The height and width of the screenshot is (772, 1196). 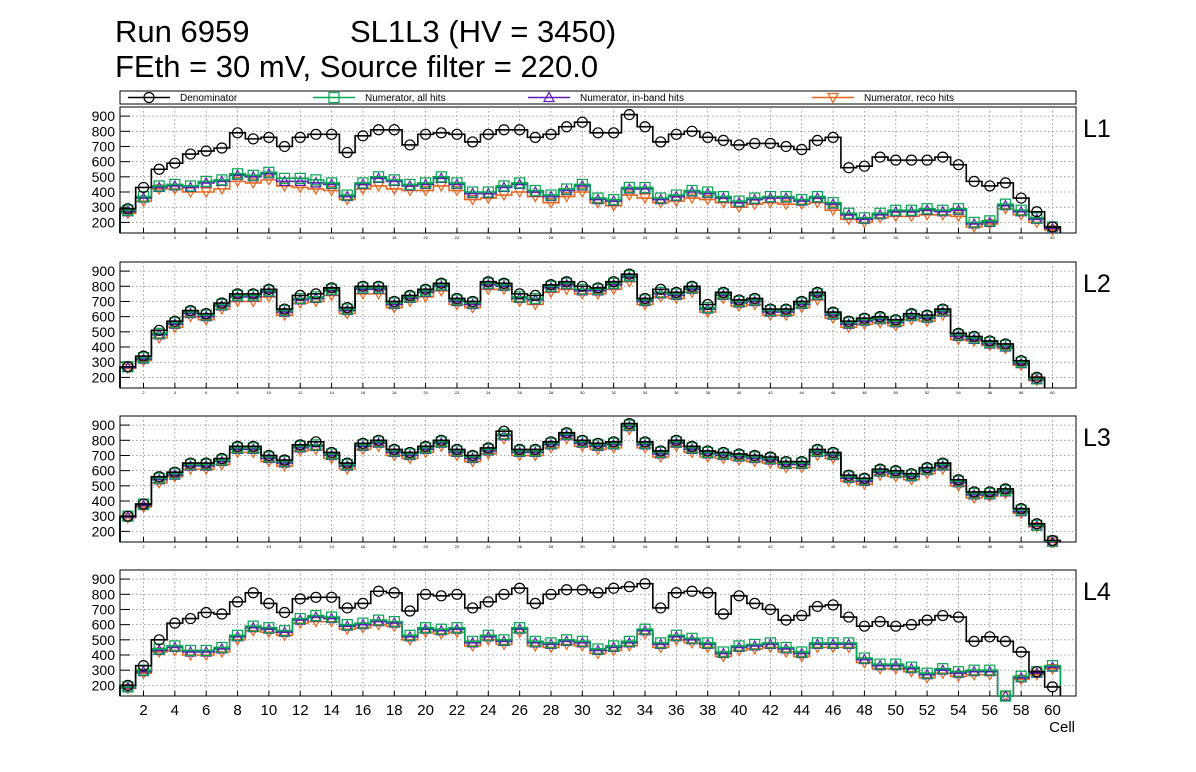 I want to click on legend-entry-numerator-all-hits: Numerator, all hits, so click(x=379, y=97).